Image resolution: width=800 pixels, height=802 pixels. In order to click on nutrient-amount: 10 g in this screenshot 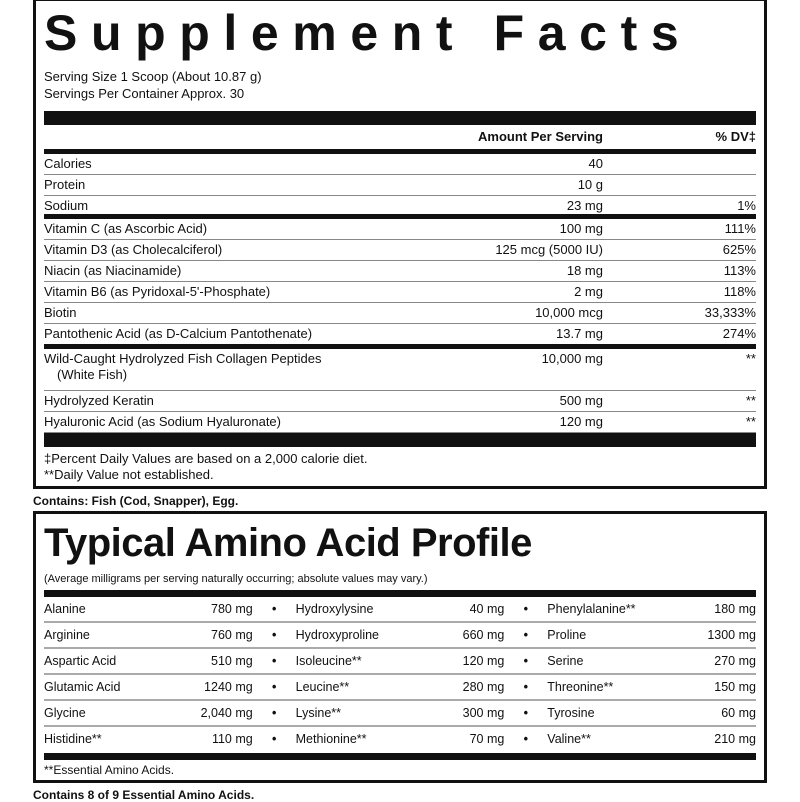, I will do `click(590, 184)`.